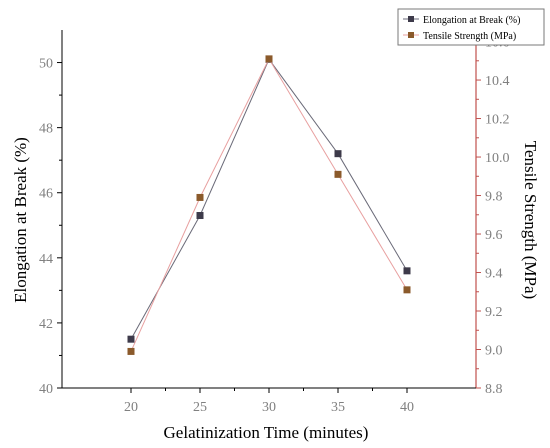 This screenshot has height=448, width=550. I want to click on legend-marker-elongation, so click(411, 19).